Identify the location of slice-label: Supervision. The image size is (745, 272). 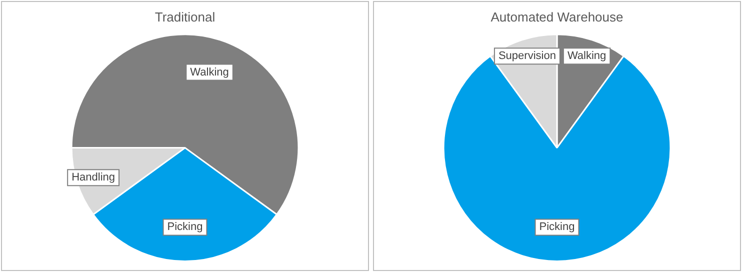
(527, 56).